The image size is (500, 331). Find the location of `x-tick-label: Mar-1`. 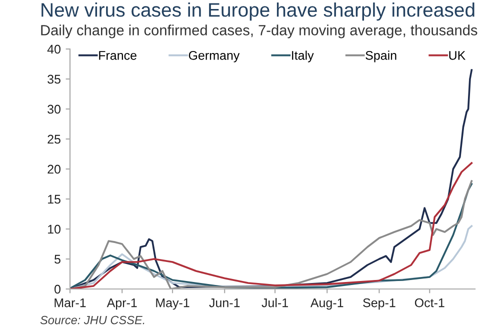

x-tick-label: Mar-1 is located at coordinates (70, 303).